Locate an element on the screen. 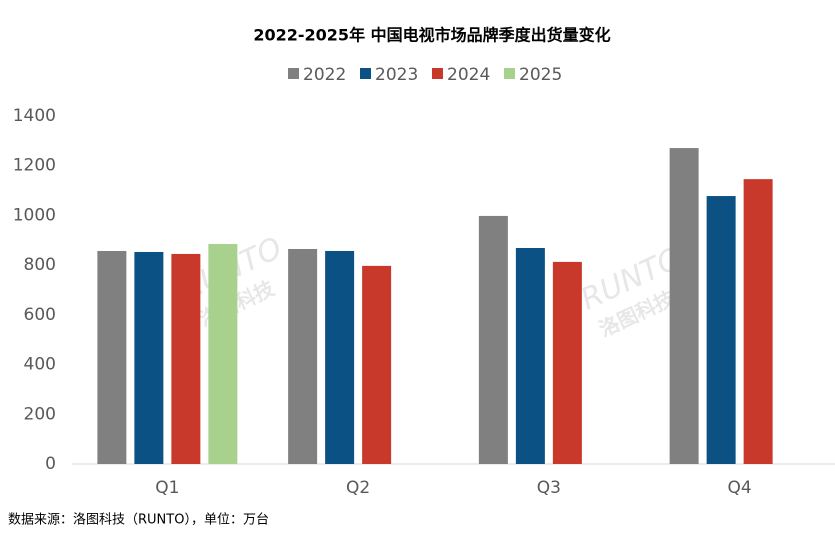 The image size is (835, 549). y-tick-label: 400 is located at coordinates (40, 365).